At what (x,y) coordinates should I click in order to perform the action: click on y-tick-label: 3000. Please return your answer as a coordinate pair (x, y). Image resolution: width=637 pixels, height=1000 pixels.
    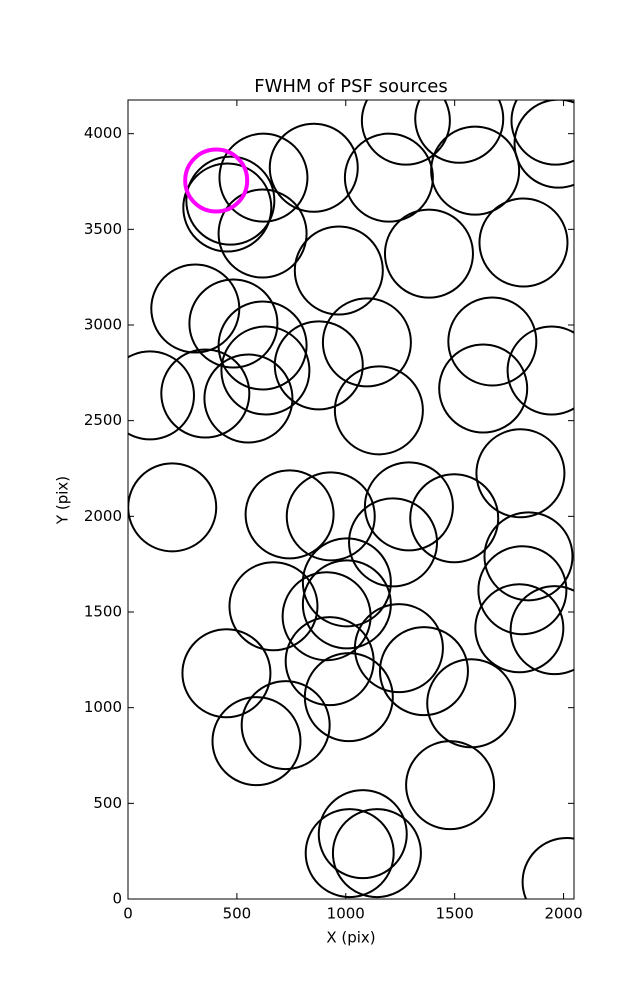
    Looking at the image, I should click on (103, 325).